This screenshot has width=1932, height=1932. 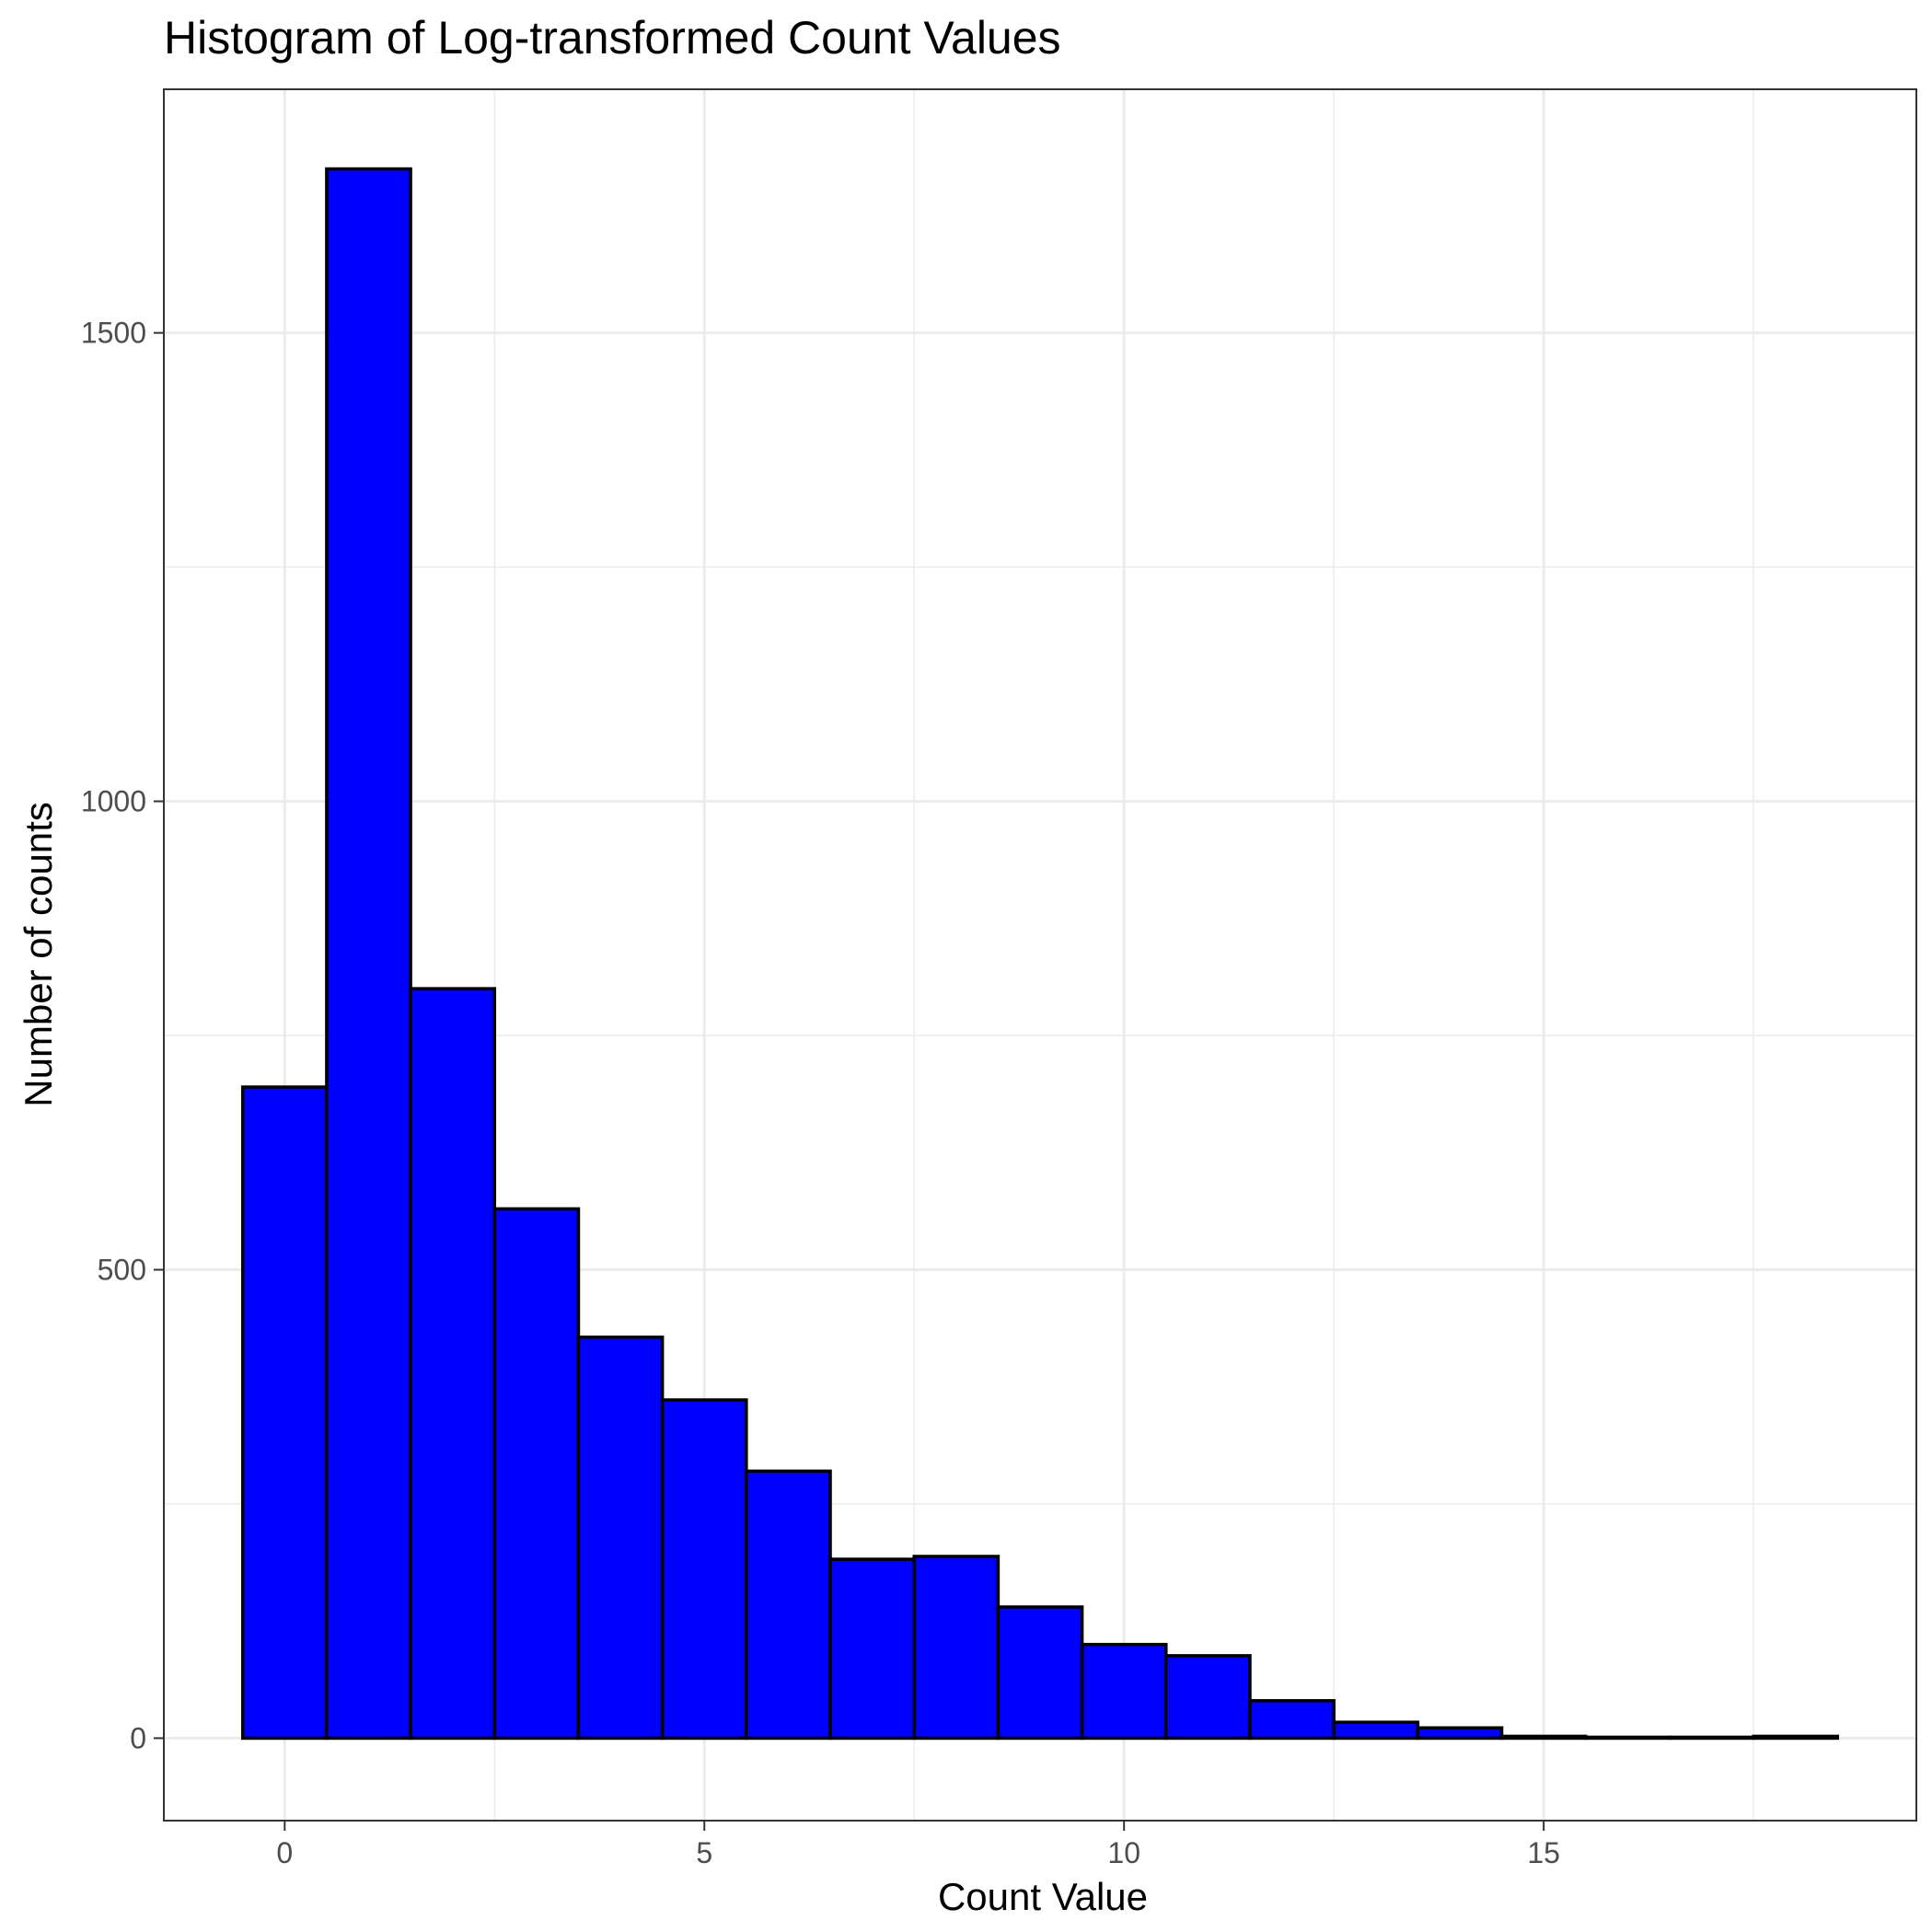 What do you see at coordinates (122, 1271) in the screenshot?
I see `y-tick-label: 500` at bounding box center [122, 1271].